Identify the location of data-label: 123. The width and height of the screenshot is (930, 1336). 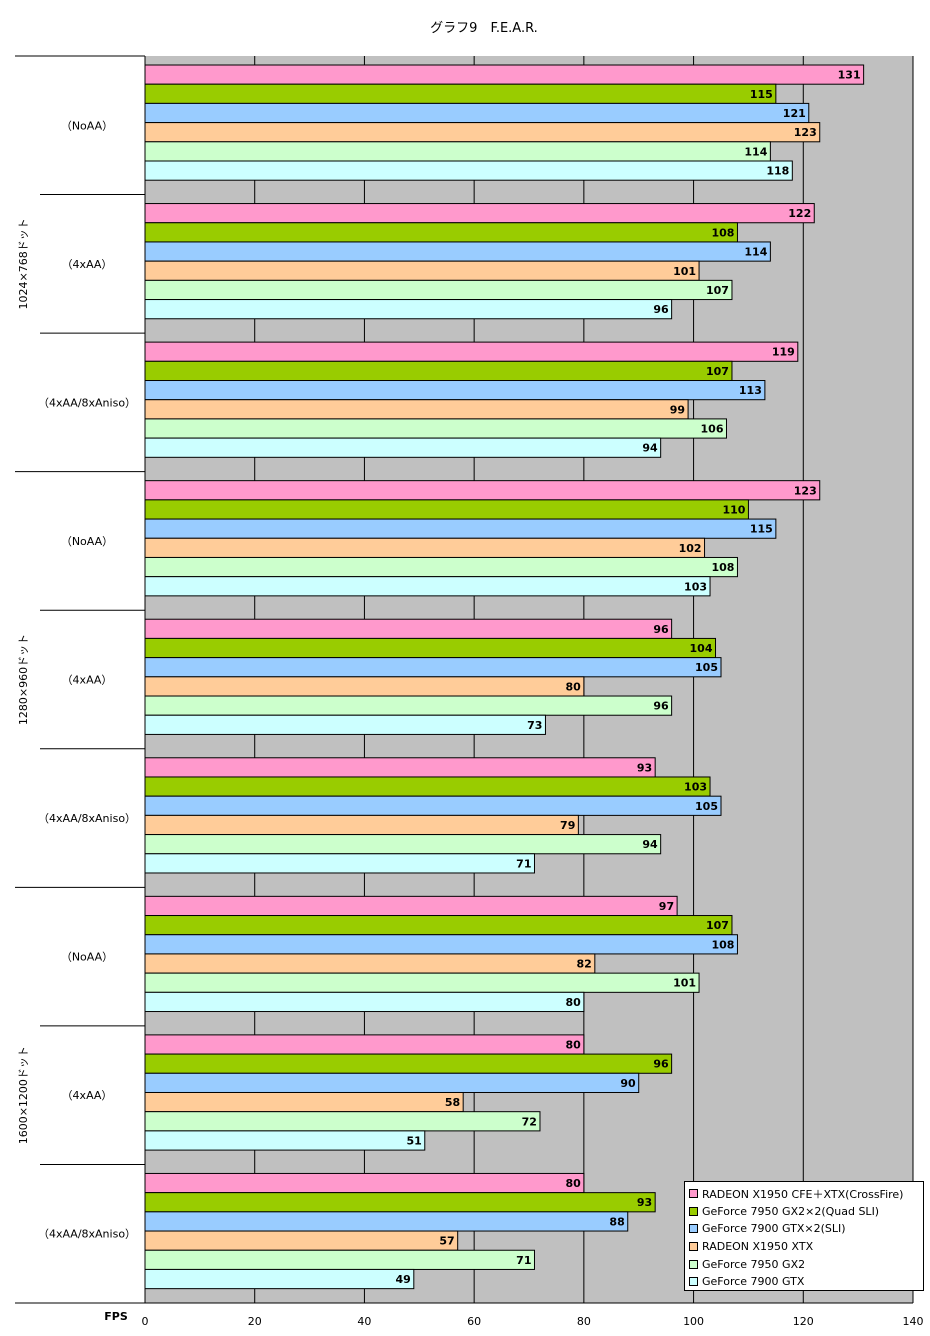
(805, 132).